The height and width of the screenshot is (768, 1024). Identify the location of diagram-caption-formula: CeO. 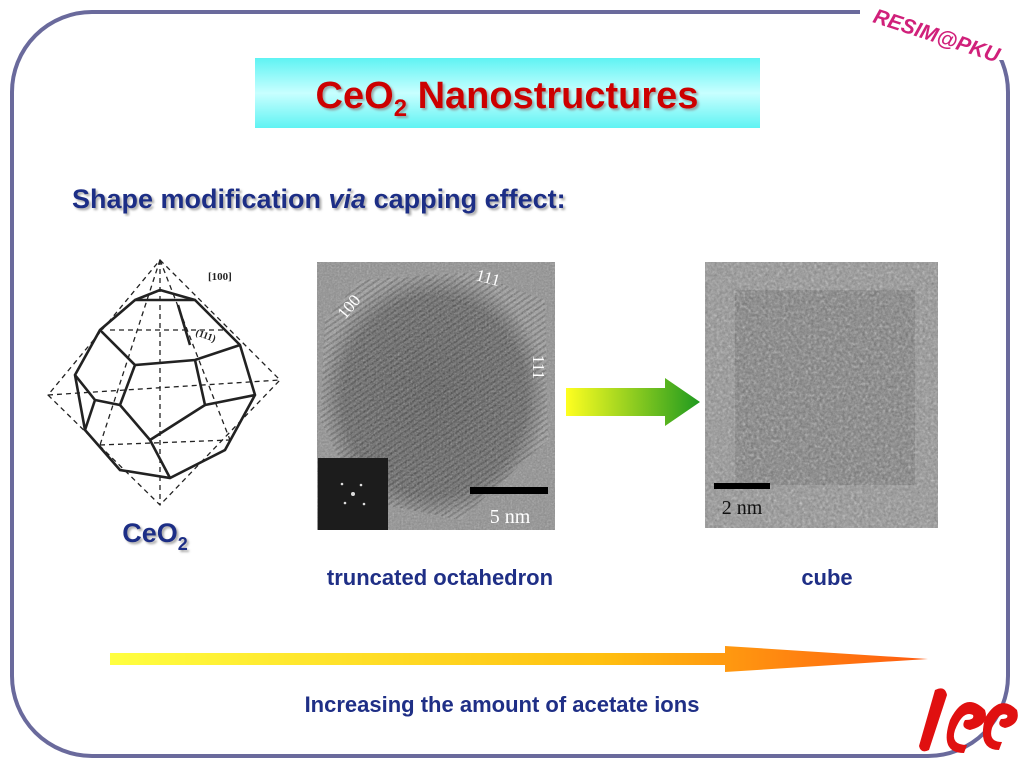
(150, 533).